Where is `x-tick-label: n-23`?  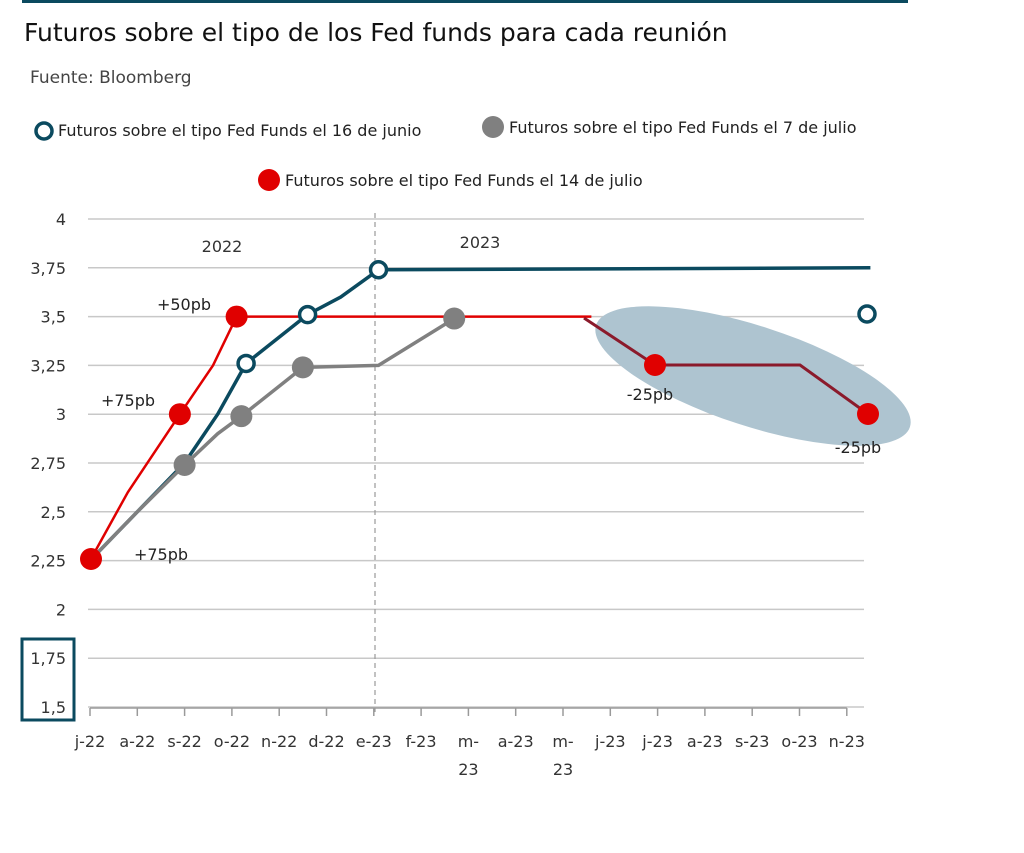
x-tick-label: n-23 is located at coordinates (847, 741).